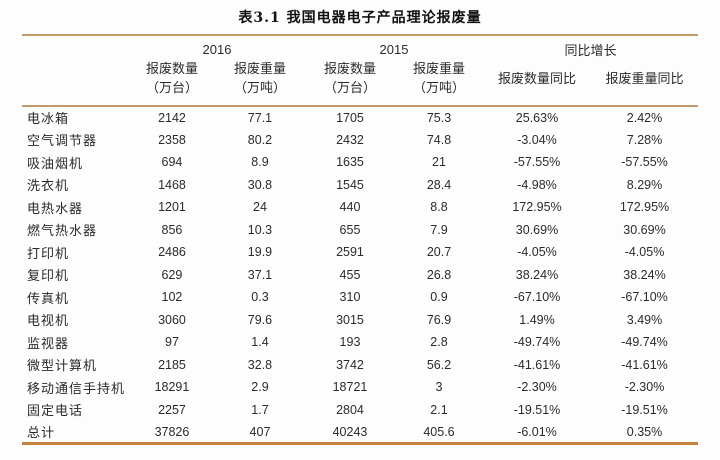  Describe the element at coordinates (260, 387) in the screenshot. I see `cell-2016-weight: 2.9` at that location.